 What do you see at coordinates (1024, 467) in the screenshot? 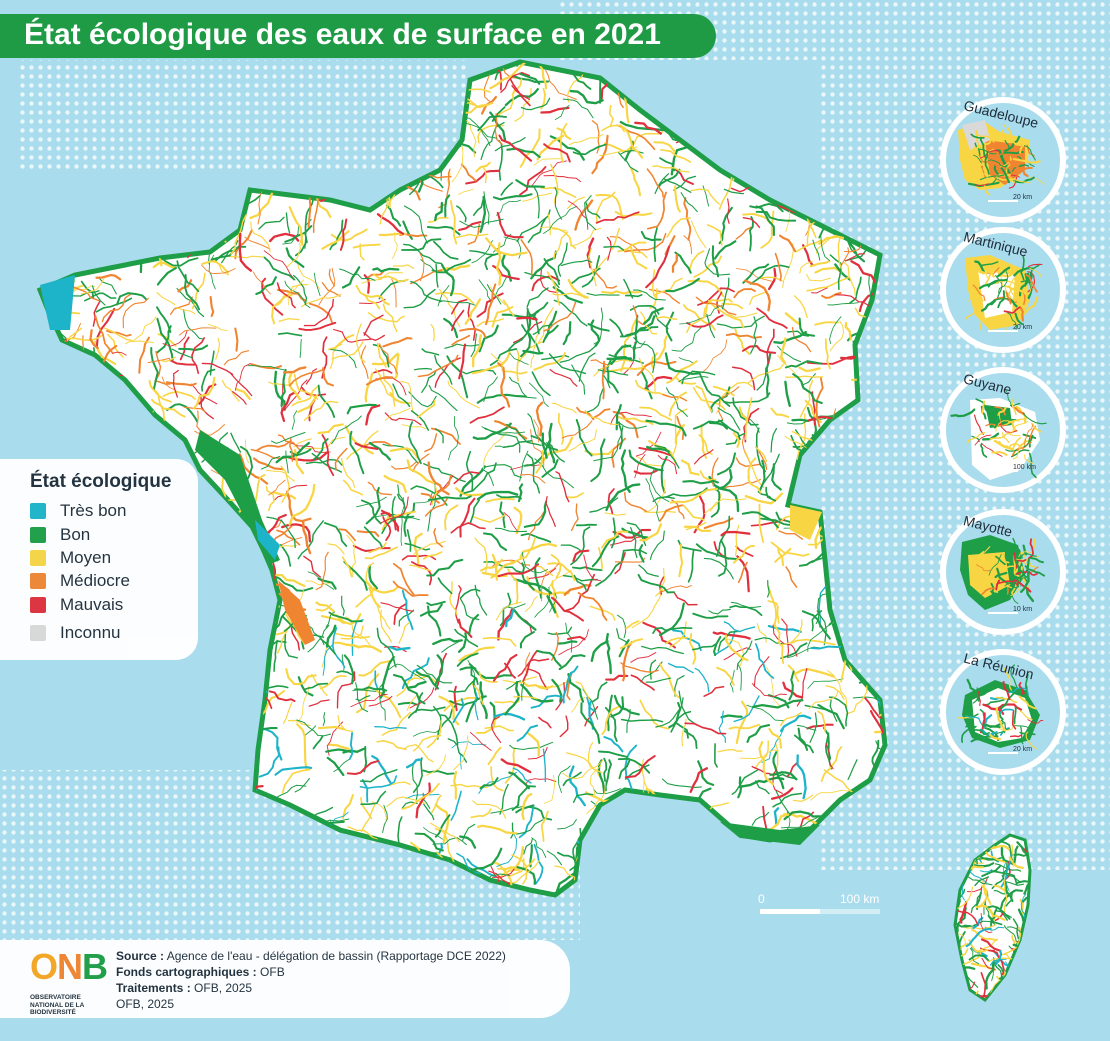
I see `inset-scale-label: 100 km` at bounding box center [1024, 467].